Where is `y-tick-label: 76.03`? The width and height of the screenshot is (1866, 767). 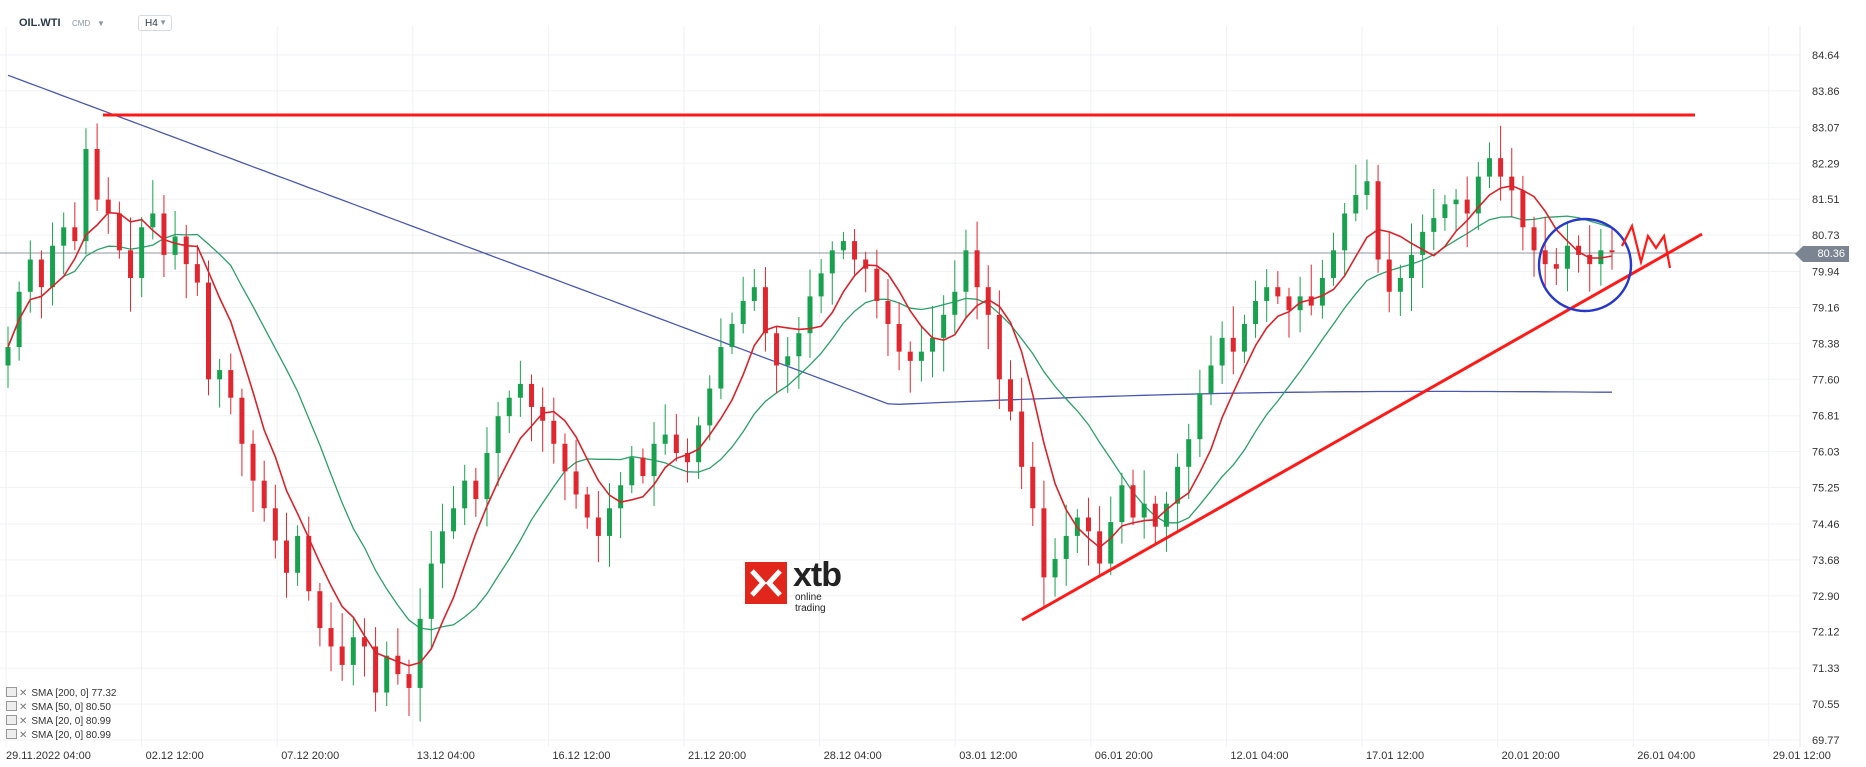 y-tick-label: 76.03 is located at coordinates (1826, 453).